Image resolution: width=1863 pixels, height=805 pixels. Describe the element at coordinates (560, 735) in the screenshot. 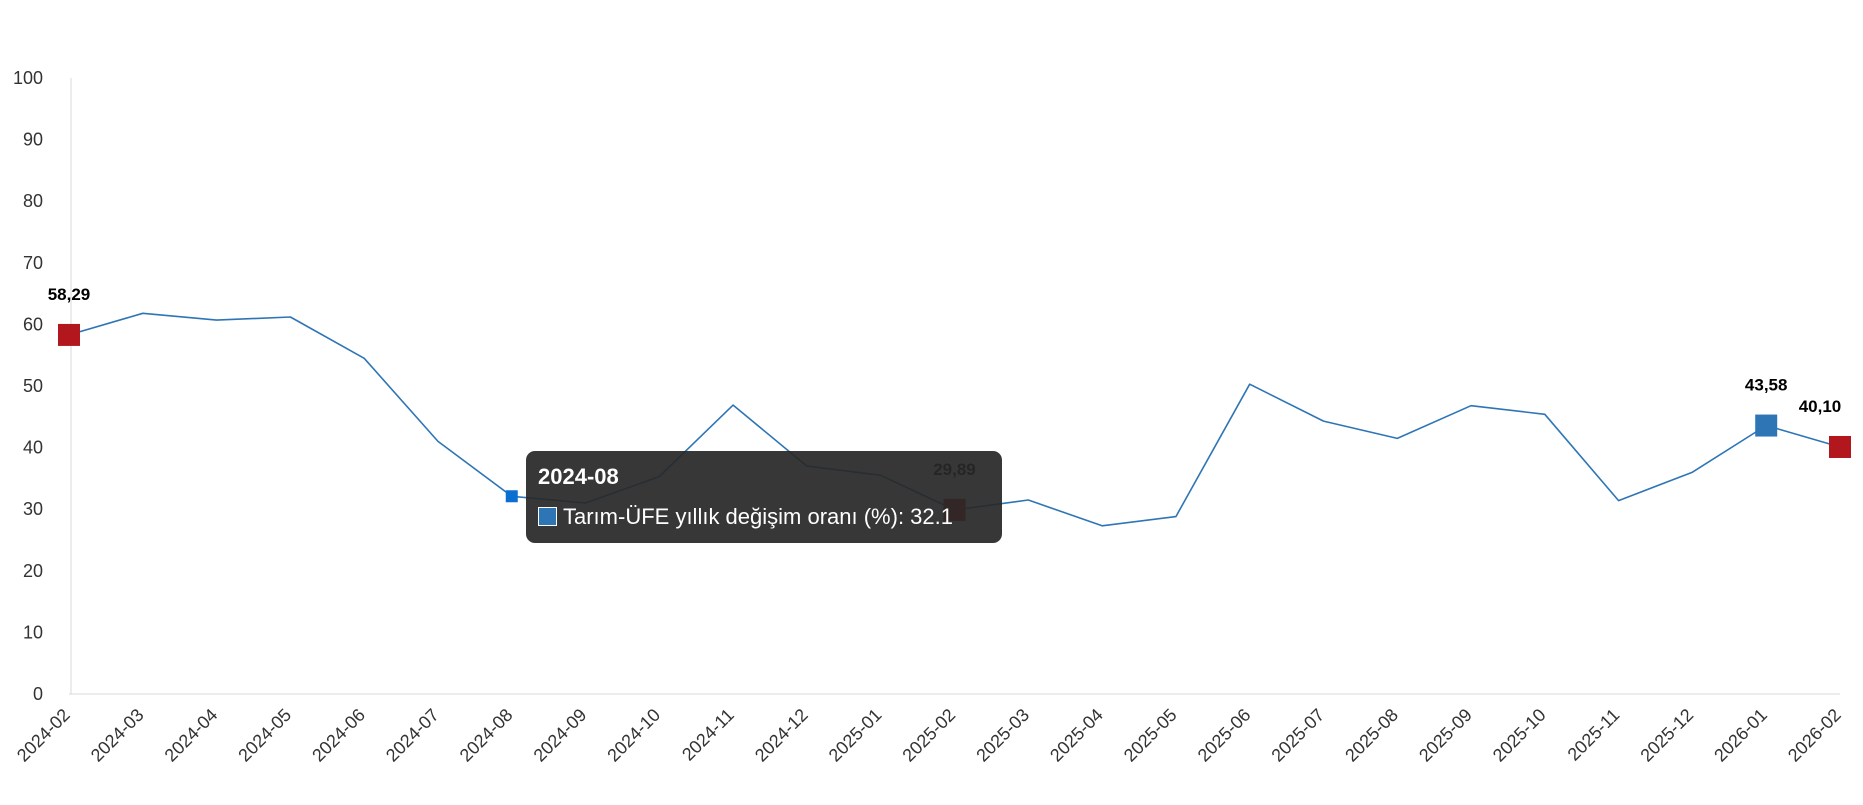

I see `x-tick-label: 2024-09` at that location.